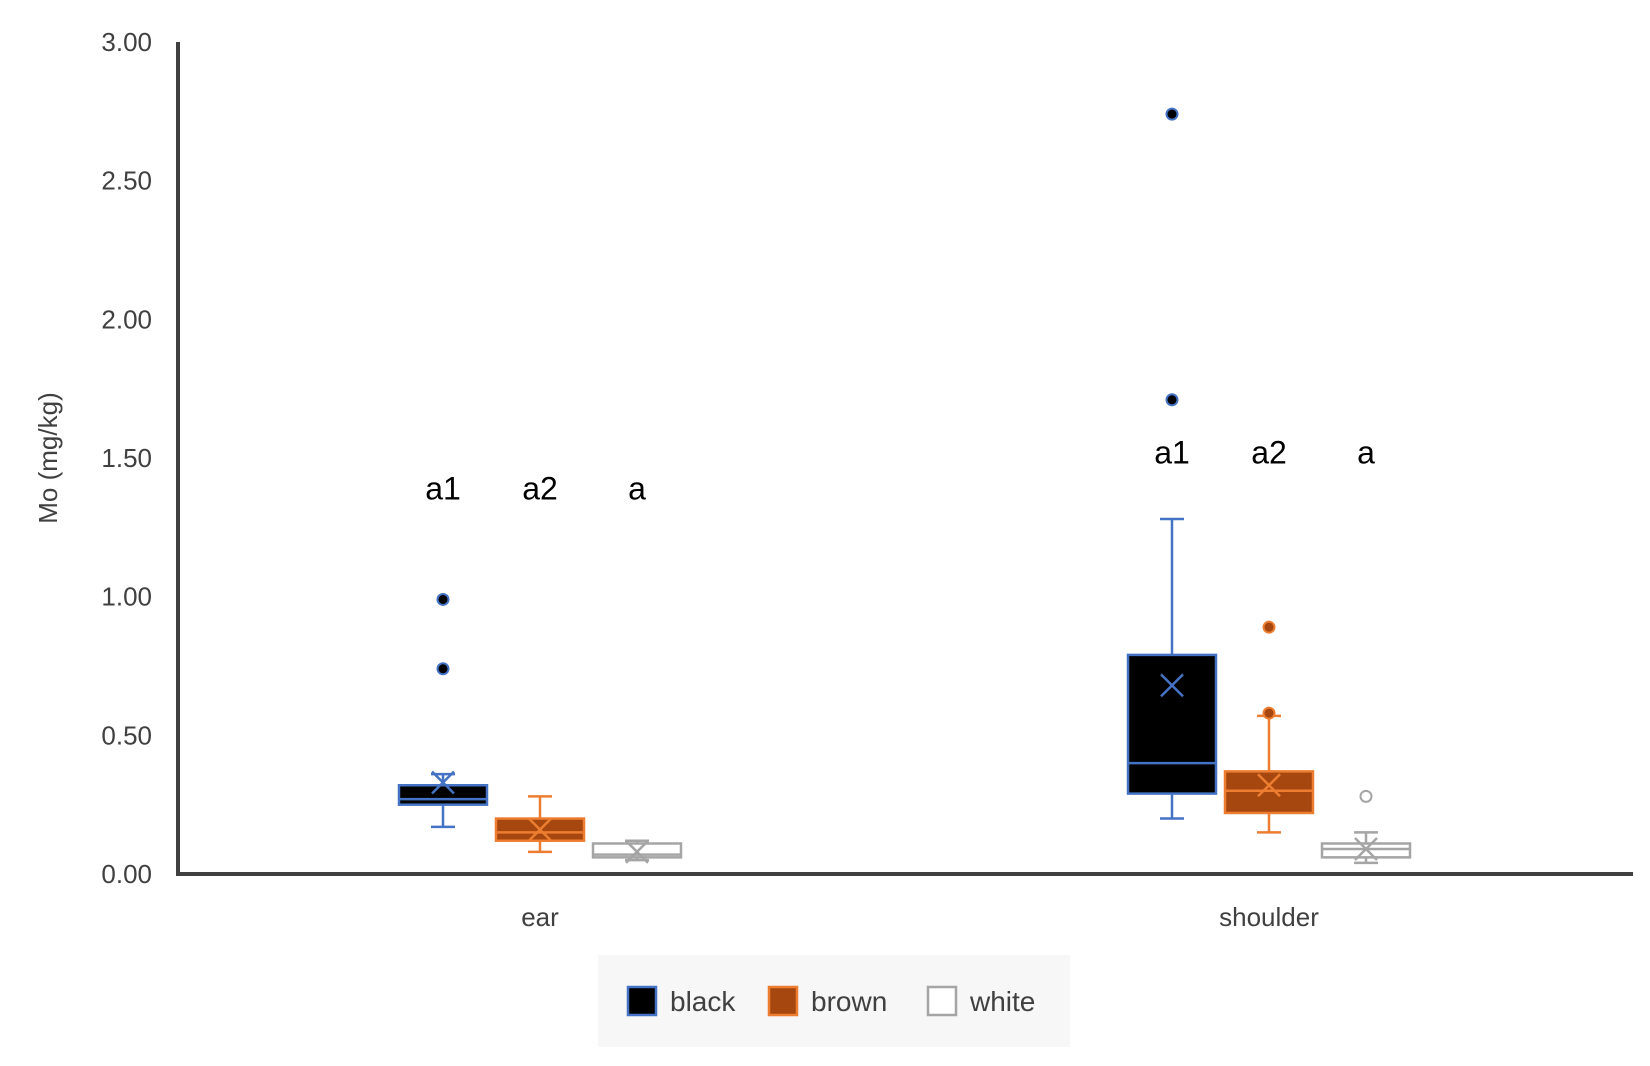 The height and width of the screenshot is (1066, 1650). I want to click on y-tick-label: 3.00, so click(126, 42).